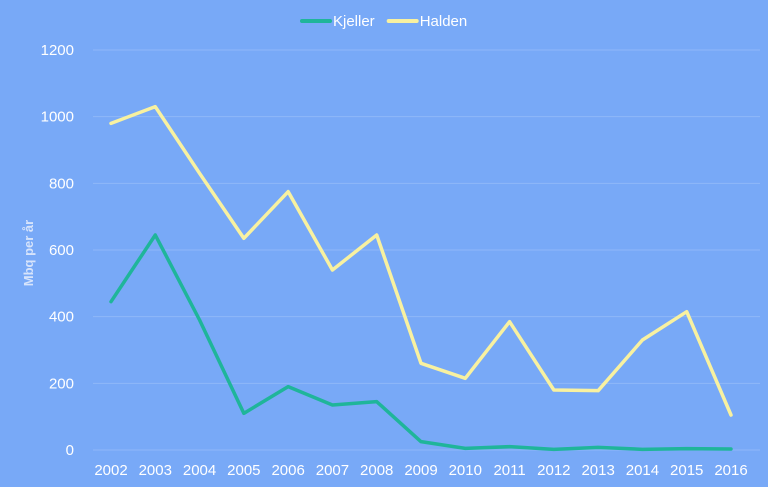 This screenshot has width=768, height=487. Describe the element at coordinates (57, 117) in the screenshot. I see `y-tick-label: 1000` at that location.